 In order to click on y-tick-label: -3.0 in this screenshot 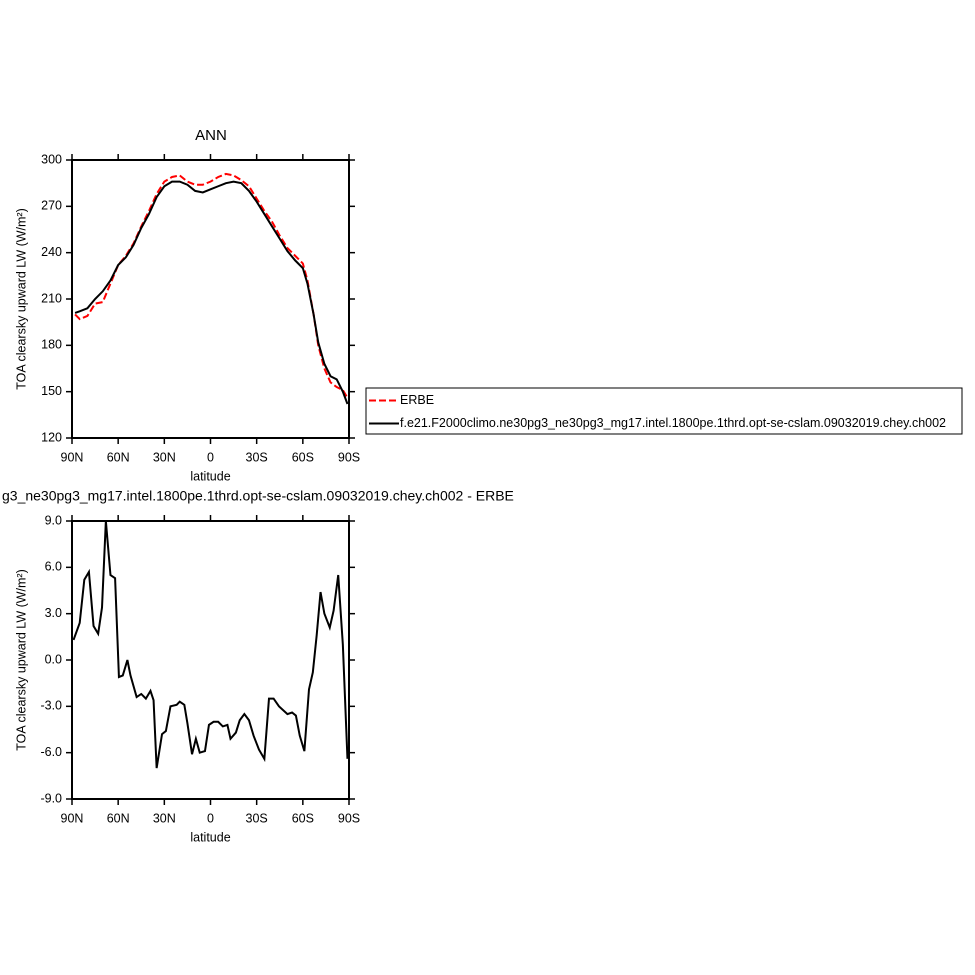, I will do `click(51, 706)`.